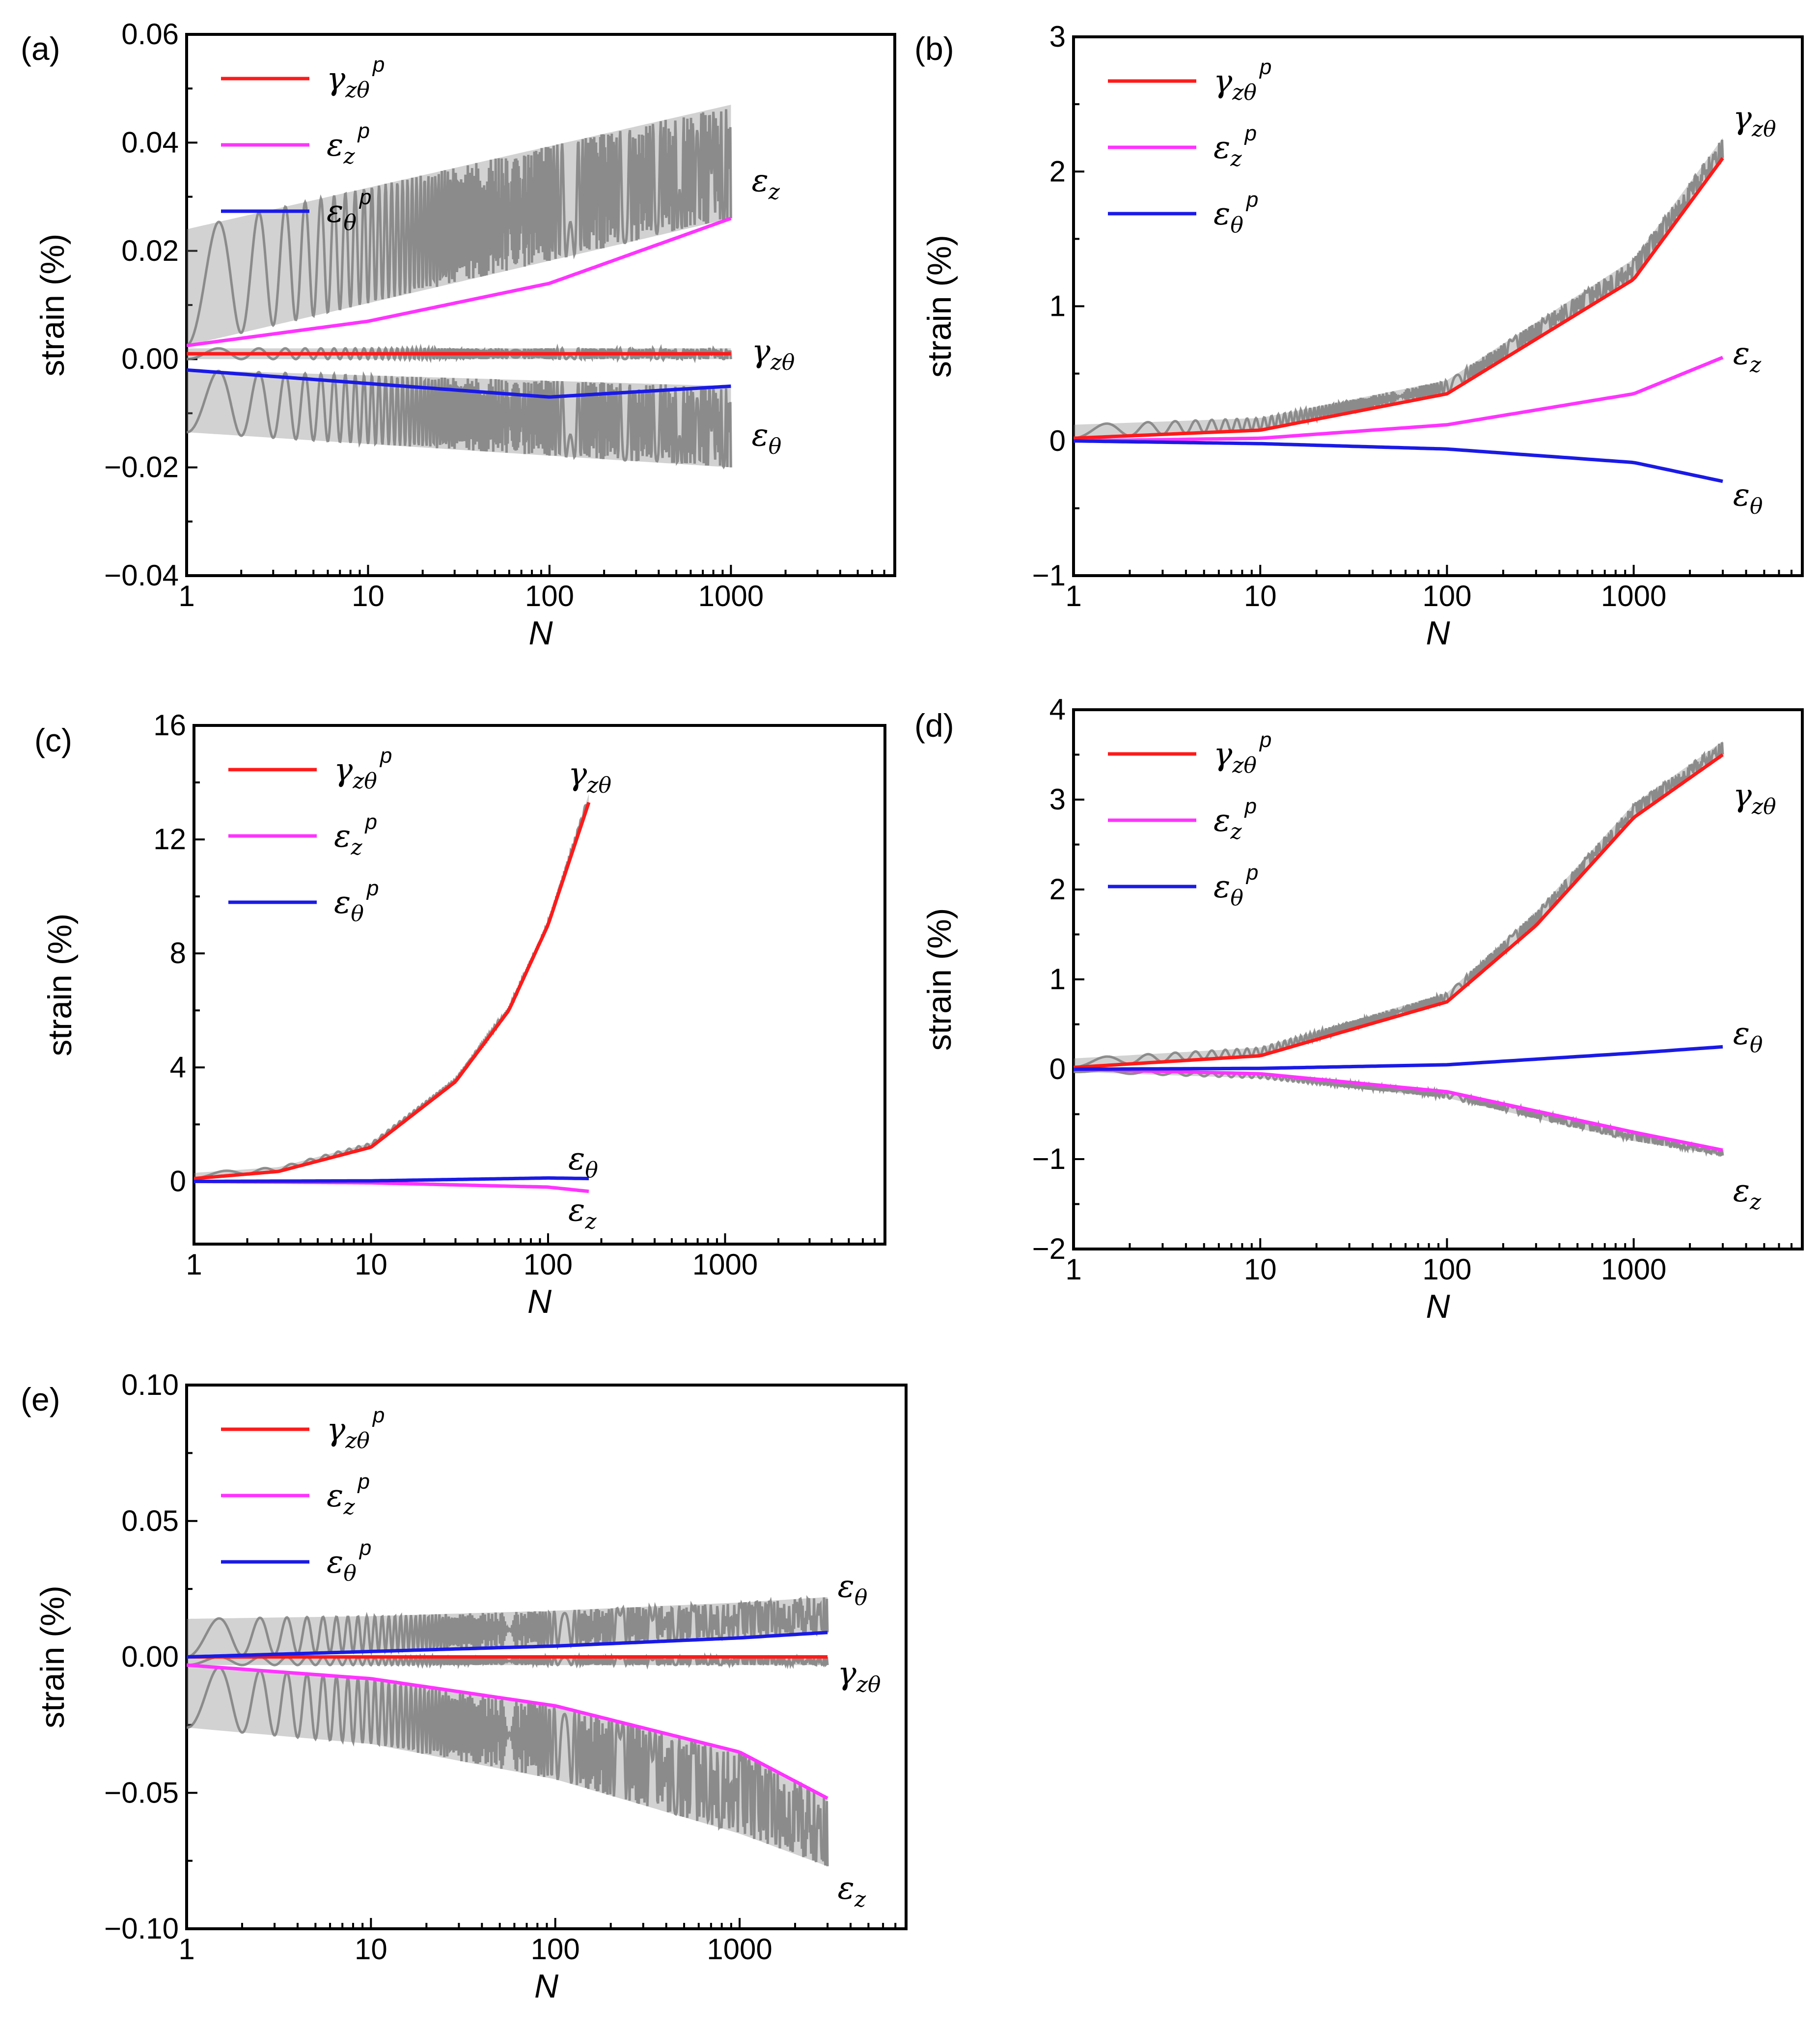 The image size is (1820, 2027). Describe the element at coordinates (141, 1928) in the screenshot. I see `y-tick-label: −0.10` at that location.